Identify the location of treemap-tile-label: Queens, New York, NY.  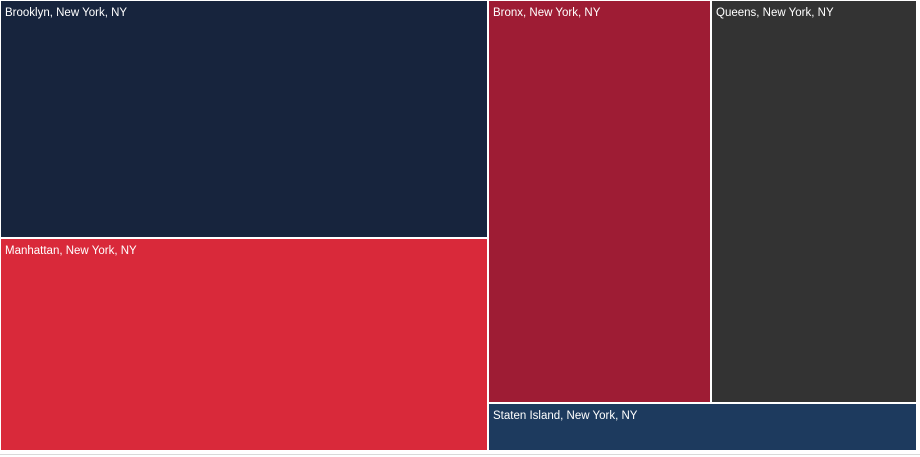
(775, 13).